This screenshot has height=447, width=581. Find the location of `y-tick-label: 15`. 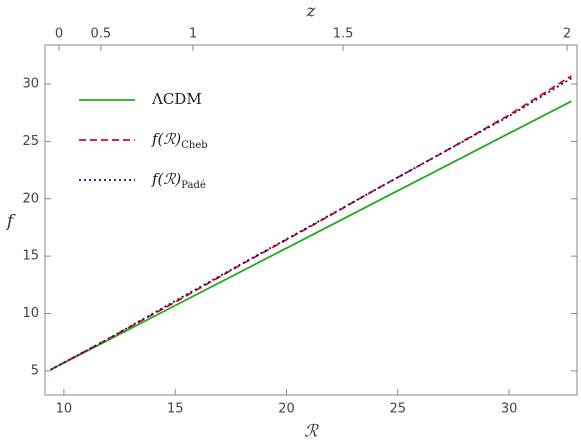

y-tick-label: 15 is located at coordinates (30, 256).